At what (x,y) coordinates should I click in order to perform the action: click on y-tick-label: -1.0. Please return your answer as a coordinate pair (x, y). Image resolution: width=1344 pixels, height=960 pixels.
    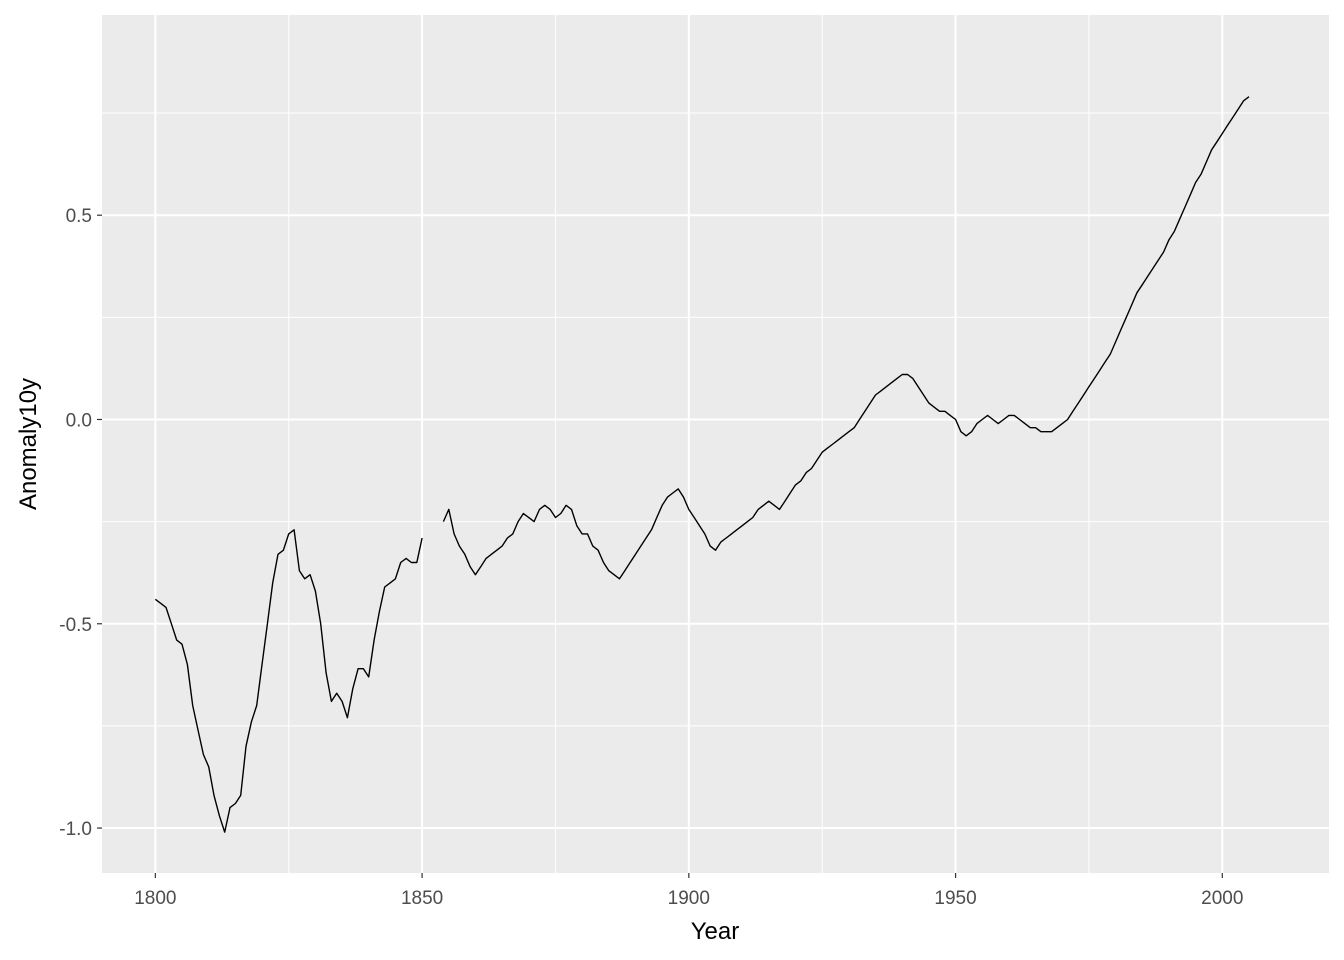
    Looking at the image, I should click on (75, 829).